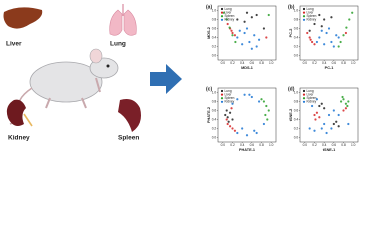 This screenshot has height=240, width=378. I want to click on y-axis-title: PC-2, so click(291, 33).